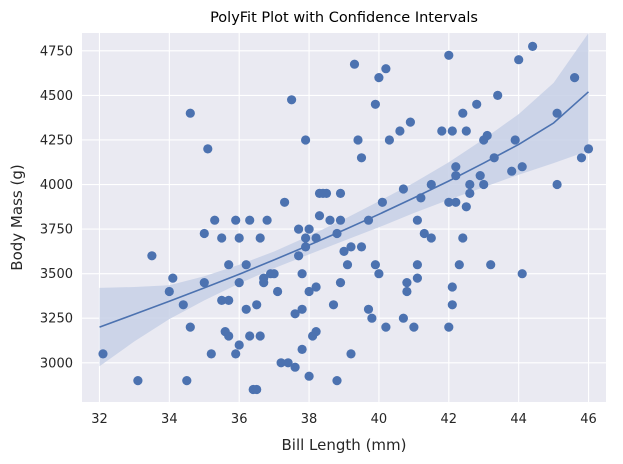 This screenshot has width=623, height=464. What do you see at coordinates (239, 419) in the screenshot?
I see `x-tick-label: 36` at bounding box center [239, 419].